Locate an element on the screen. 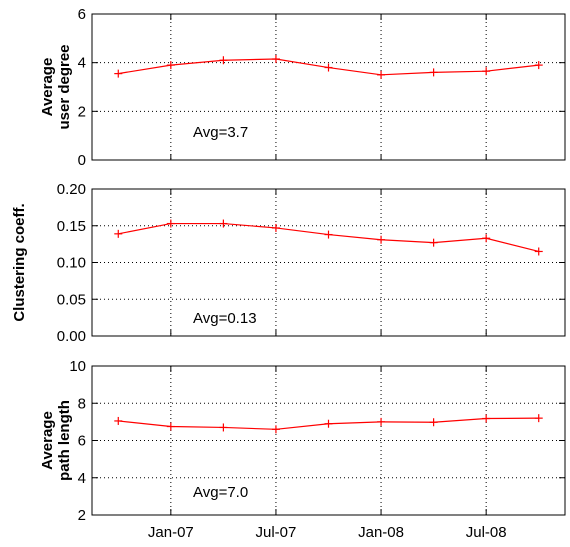 Image resolution: width=570 pixels, height=547 pixels. average-annotation: Avg=0.13 is located at coordinates (225, 318).